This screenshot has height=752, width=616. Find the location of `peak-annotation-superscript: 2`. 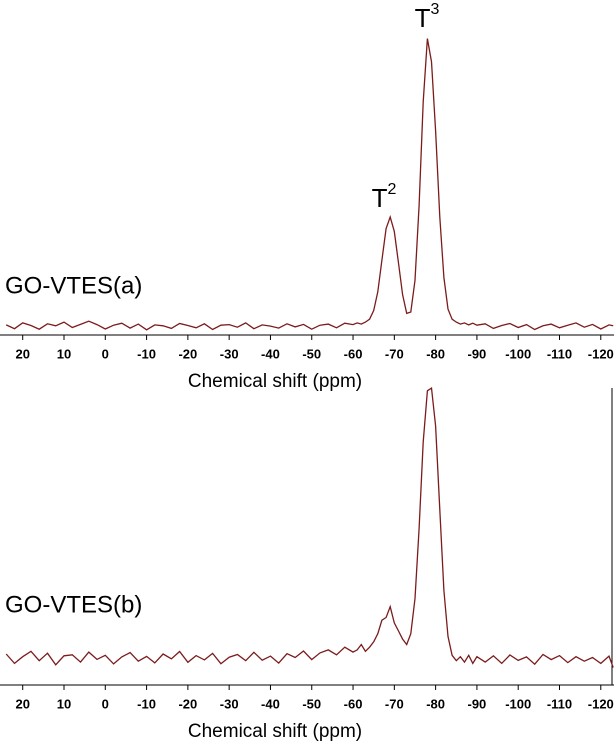

peak-annotation-superscript: 2 is located at coordinates (391, 189).